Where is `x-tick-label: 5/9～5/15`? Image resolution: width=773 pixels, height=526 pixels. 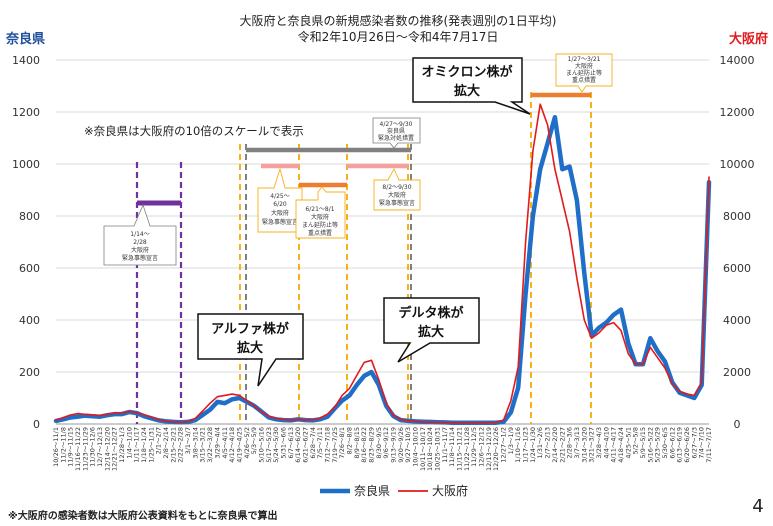
x-tick-label: 5/9～5/15 is located at coordinates (643, 443).